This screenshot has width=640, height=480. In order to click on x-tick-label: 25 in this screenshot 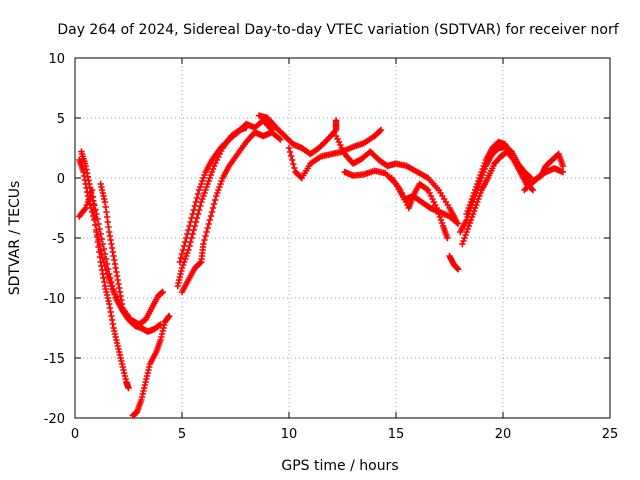, I will do `click(610, 434)`.